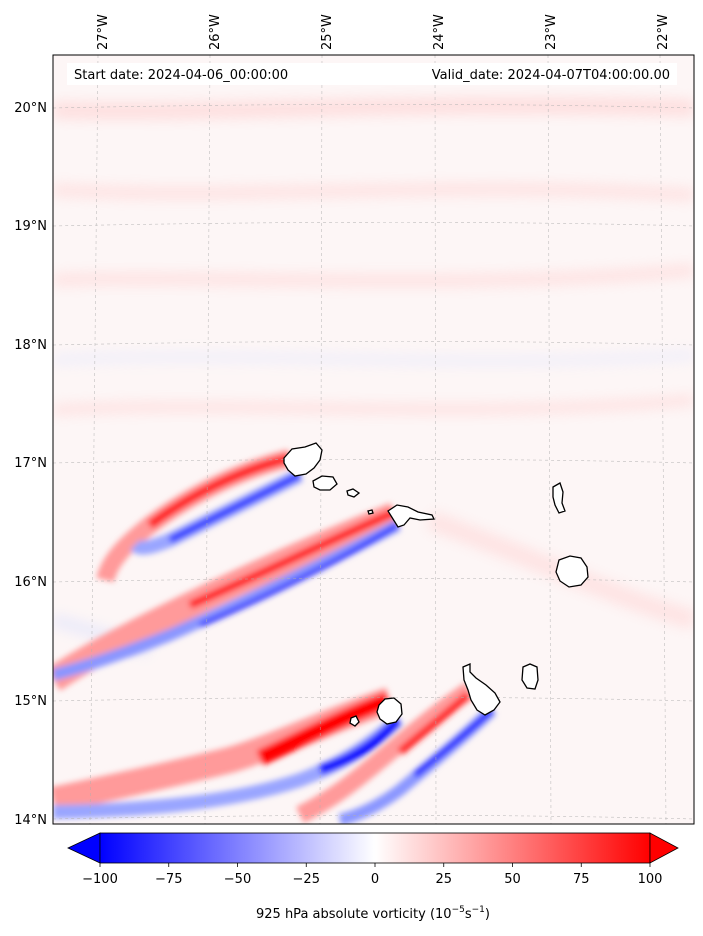 The width and height of the screenshot is (703, 936). What do you see at coordinates (30, 582) in the screenshot?
I see `lat-tick-label: 16°N` at bounding box center [30, 582].